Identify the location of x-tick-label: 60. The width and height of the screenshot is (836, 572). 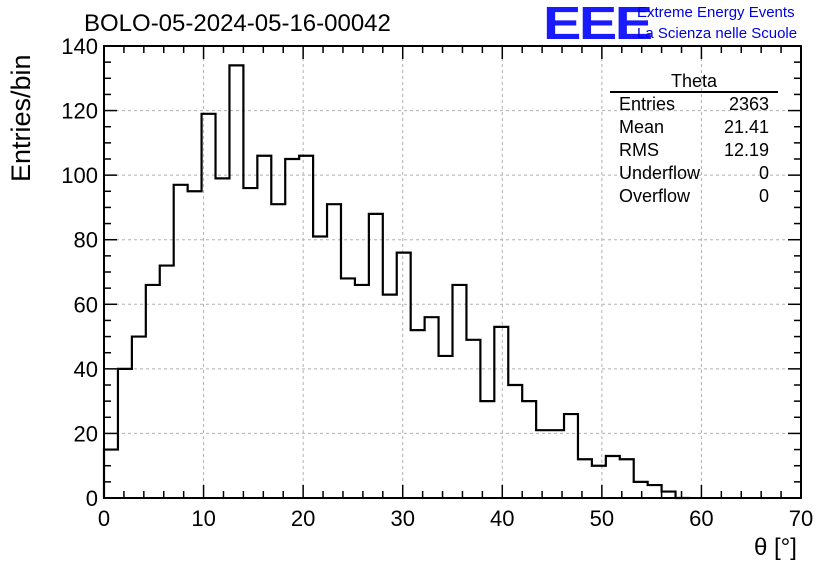
(701, 518).